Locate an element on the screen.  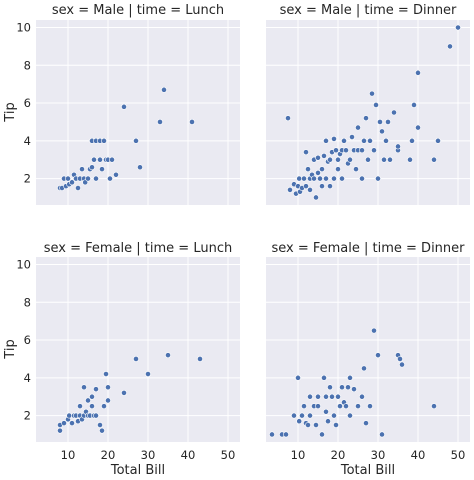
y-tick-label: 10 is located at coordinates (23, 28).